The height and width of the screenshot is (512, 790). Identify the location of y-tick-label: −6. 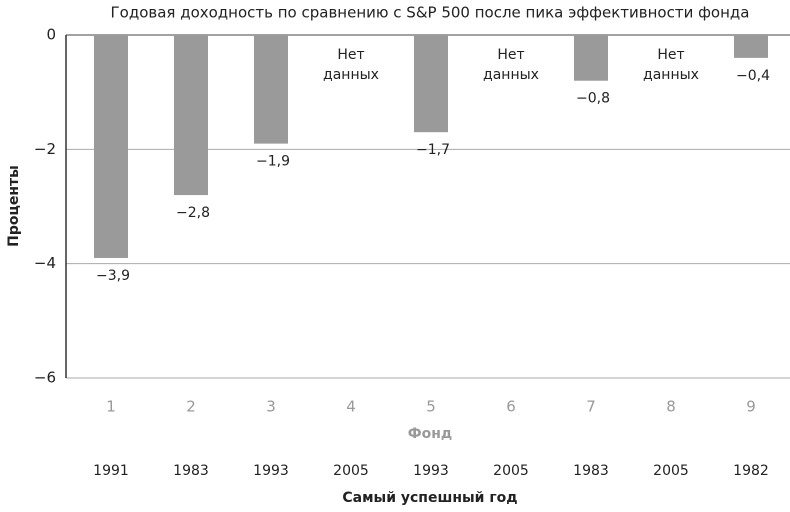
(45, 378).